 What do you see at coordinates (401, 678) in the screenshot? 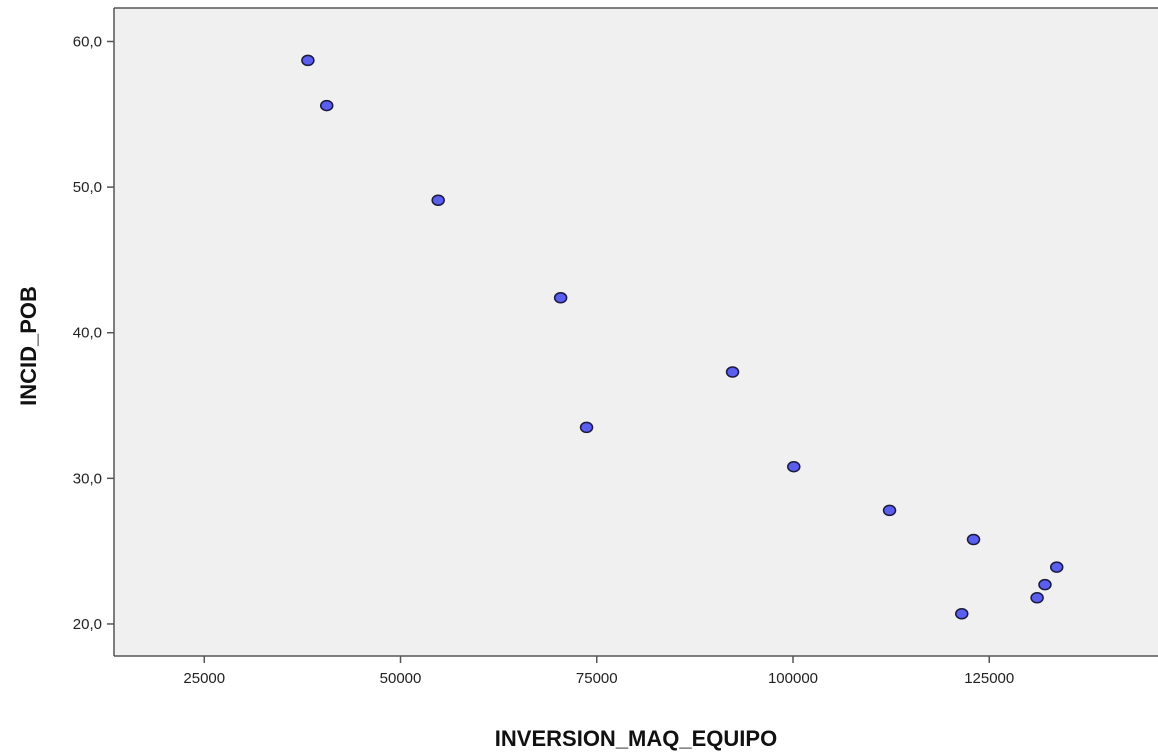
I see `x-tick-label: 50000` at bounding box center [401, 678].